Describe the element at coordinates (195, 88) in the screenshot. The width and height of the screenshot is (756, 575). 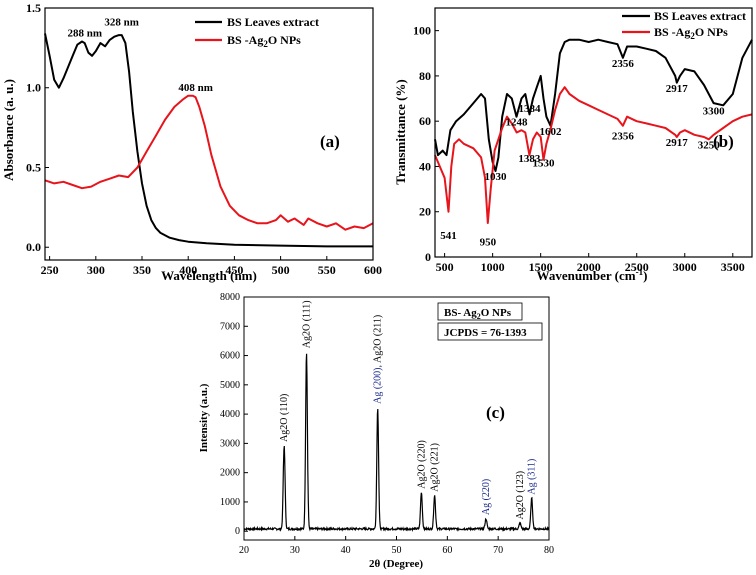
I see `panel-a-peak-label: 408 nm` at that location.